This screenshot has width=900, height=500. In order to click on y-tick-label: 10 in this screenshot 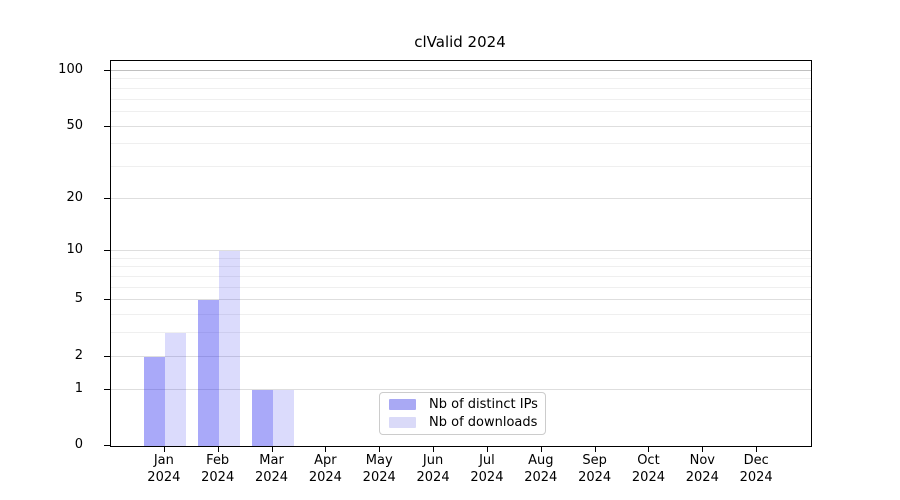, I will do `click(74, 250)`.